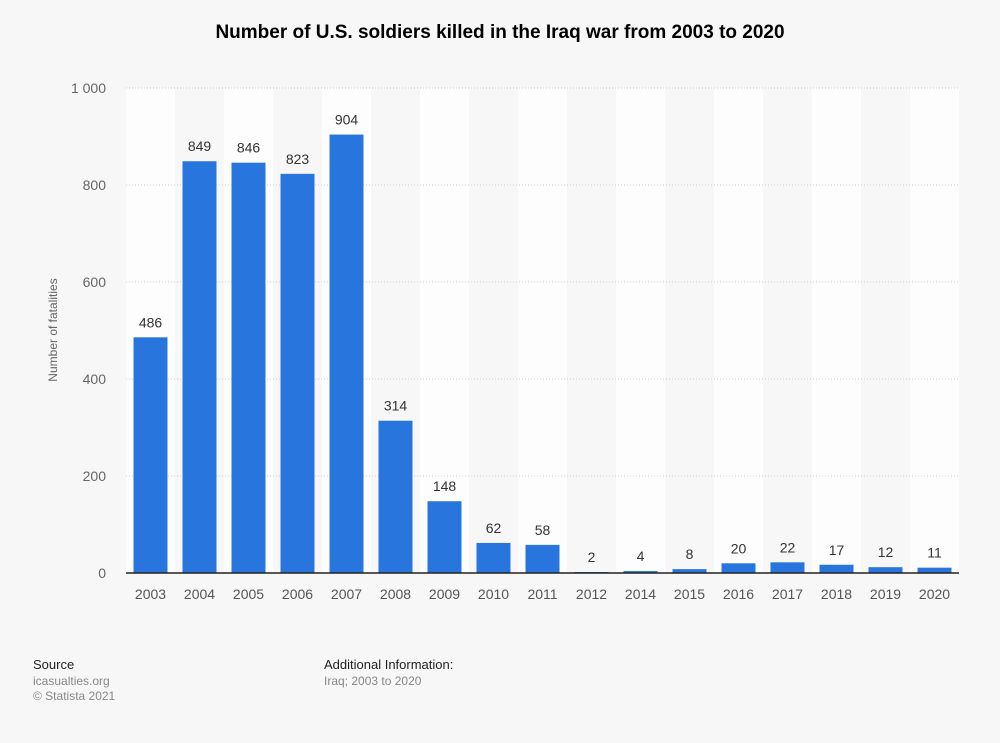 The image size is (1000, 743). Describe the element at coordinates (641, 556) in the screenshot. I see `data-label: 4` at that location.